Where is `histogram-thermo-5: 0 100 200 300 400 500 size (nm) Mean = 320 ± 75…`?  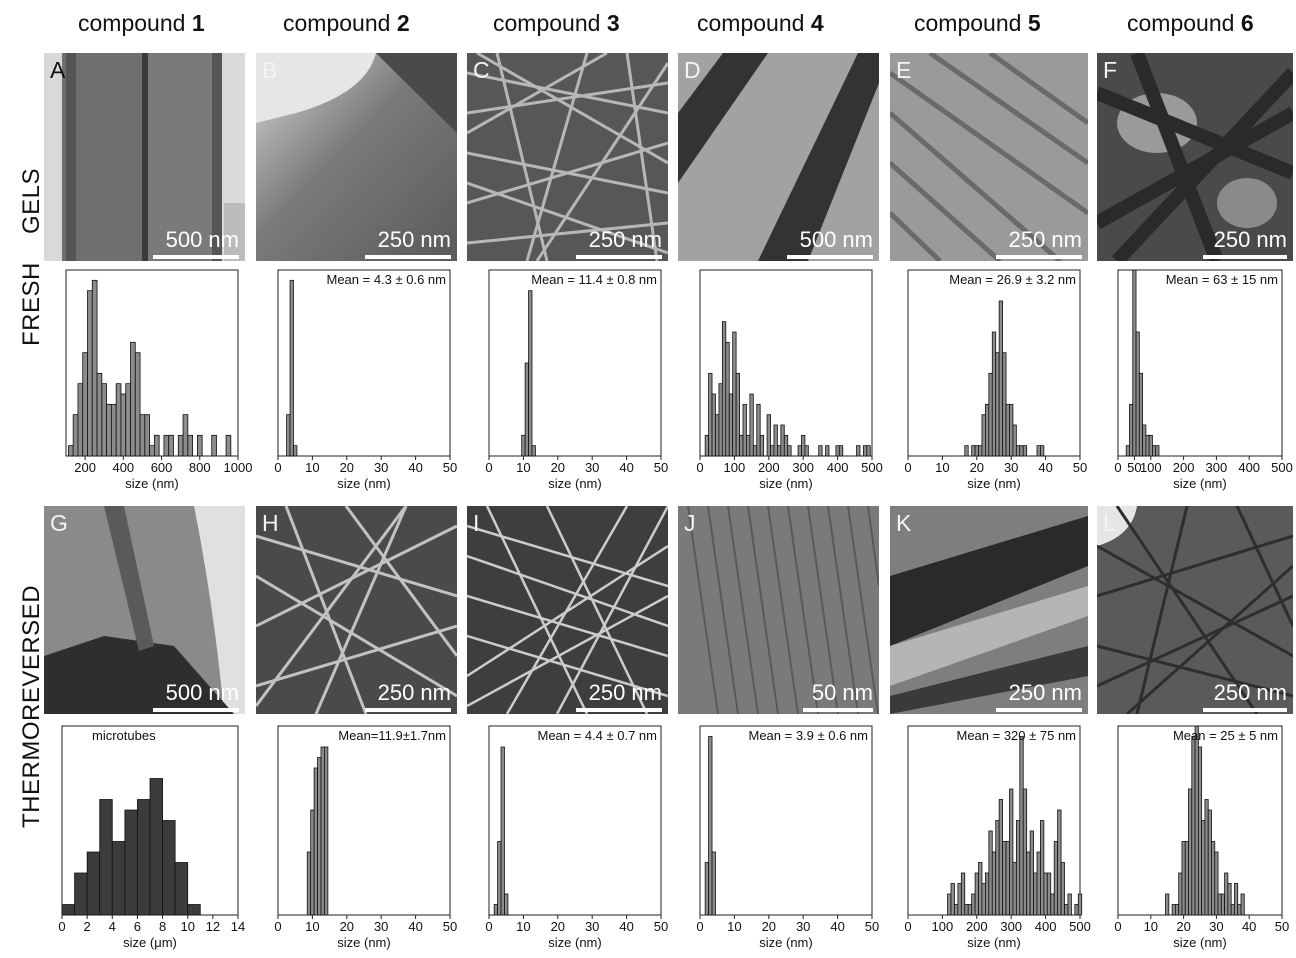
histogram-thermo-5: 0 100 200 300 400 500 size (nm) Mean = 320 ± 75… is located at coordinates (990, 837).